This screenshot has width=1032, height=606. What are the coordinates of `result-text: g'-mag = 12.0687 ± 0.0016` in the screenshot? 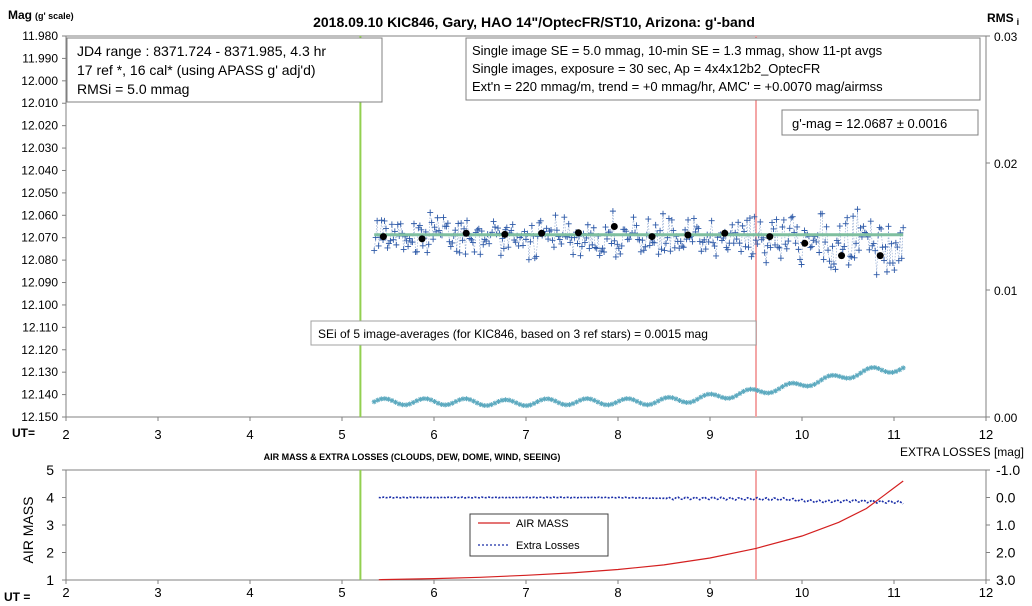 It's located at (869, 123).